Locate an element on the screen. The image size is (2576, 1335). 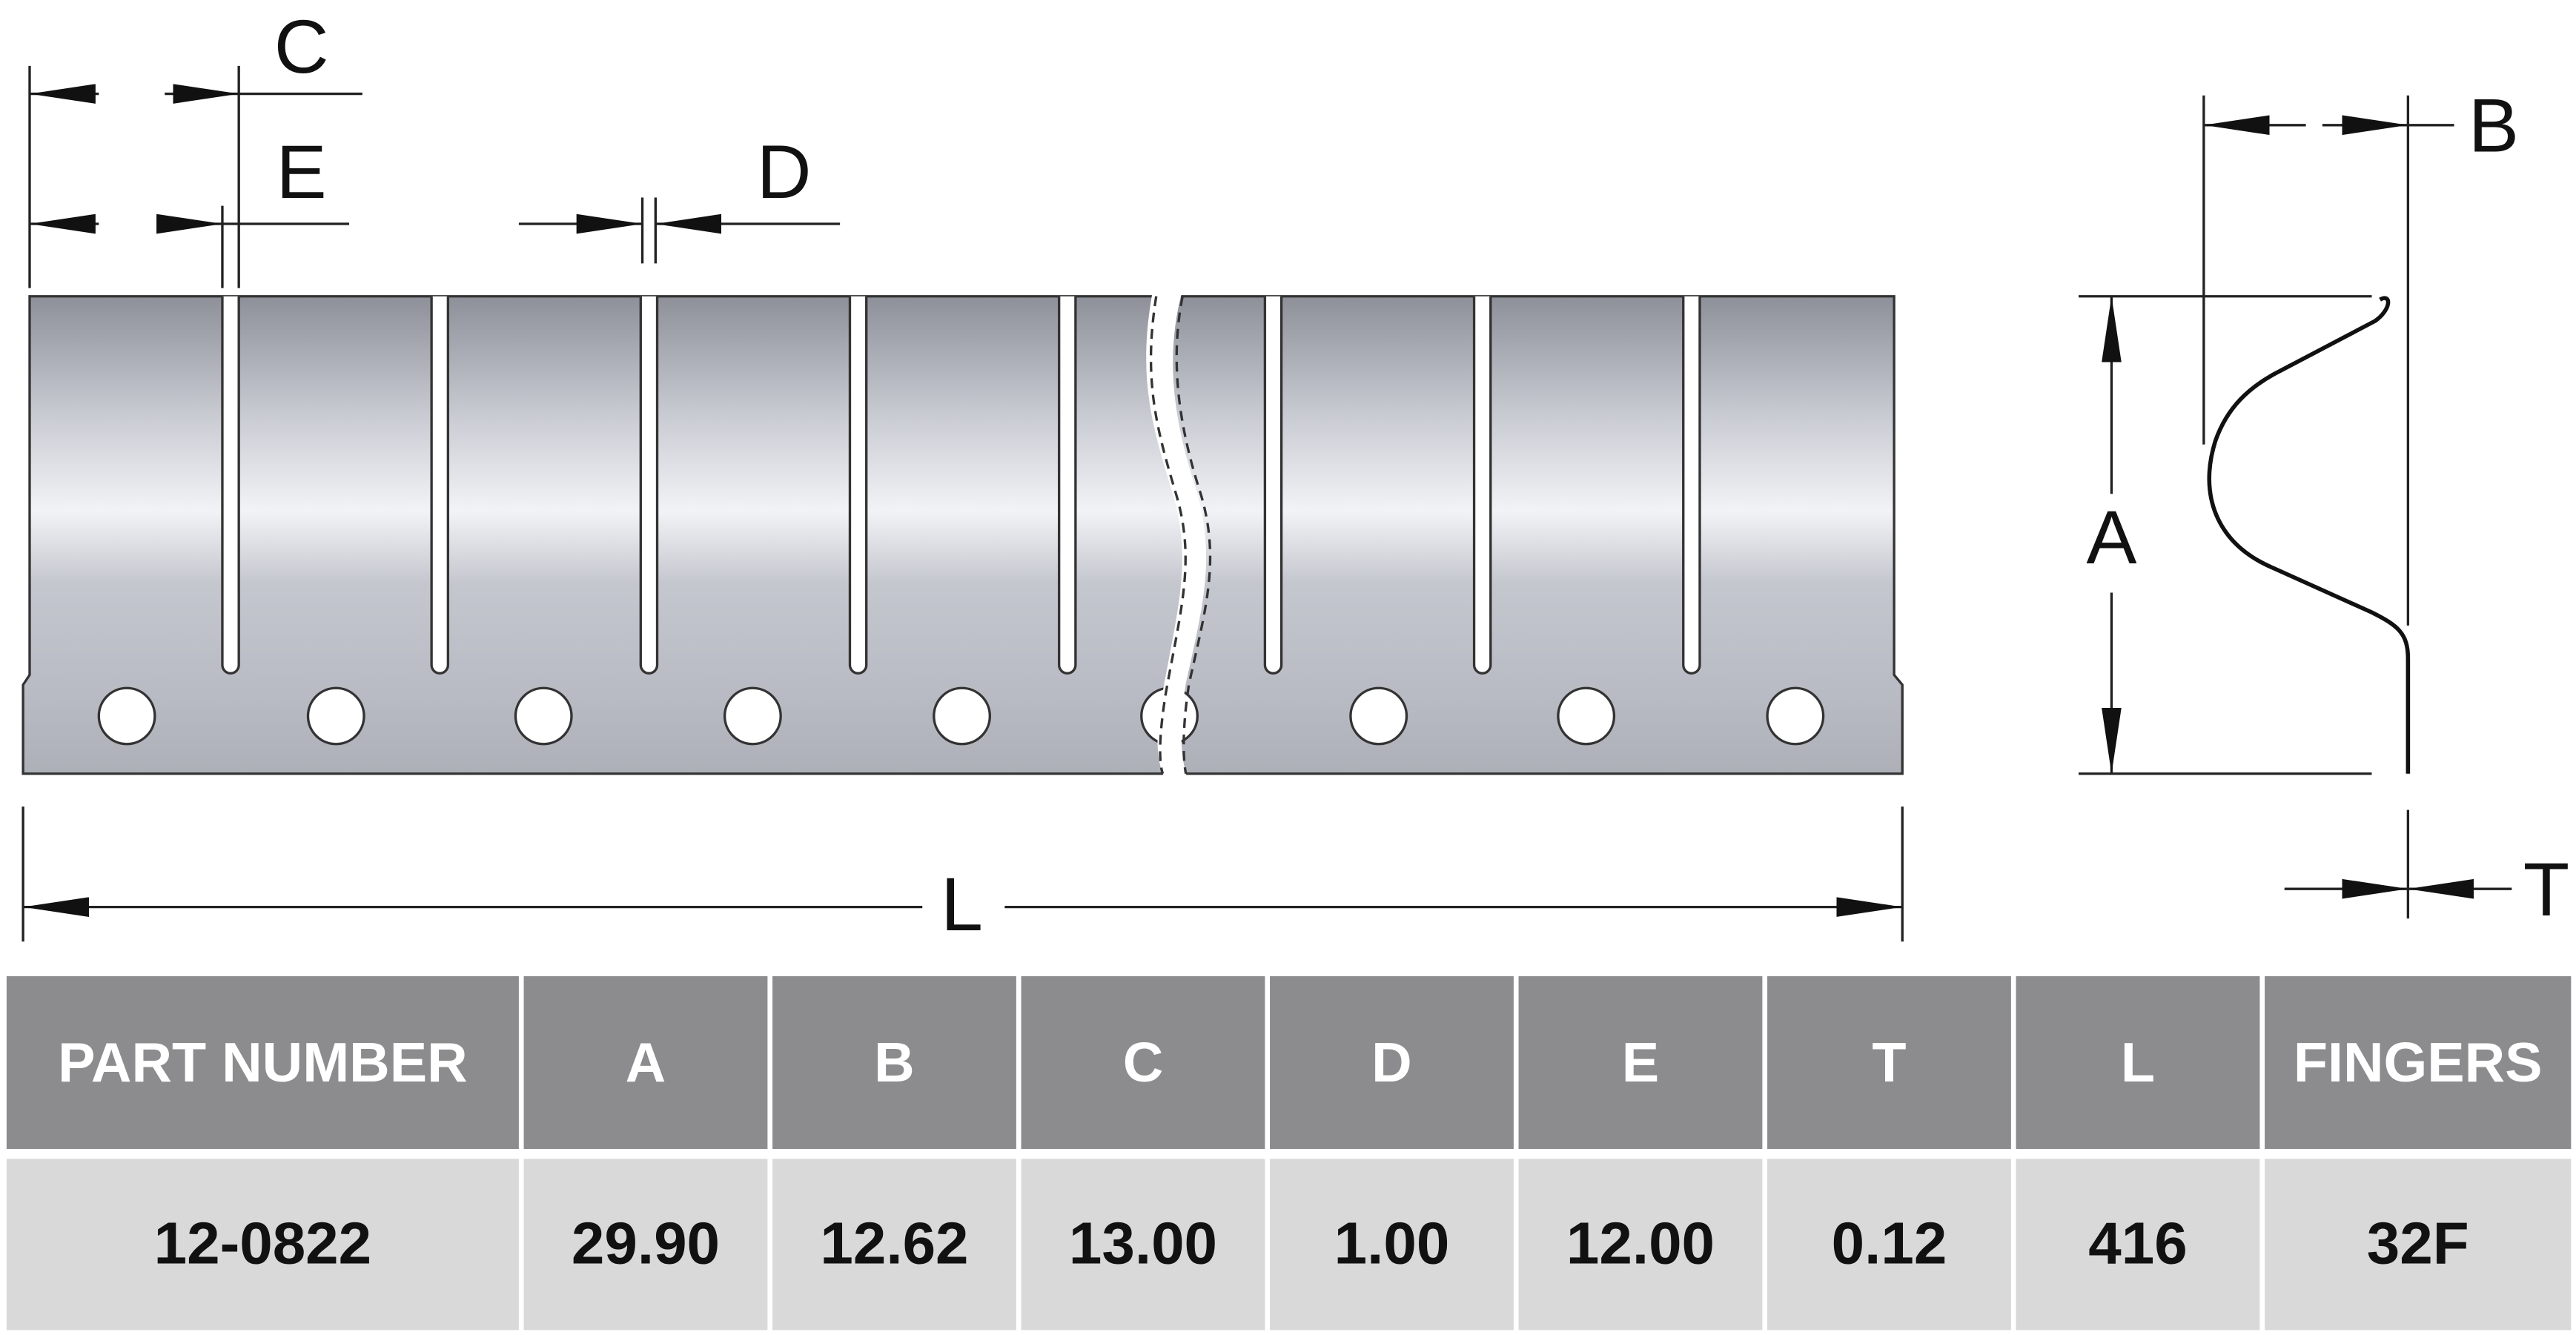
dim-label: D is located at coordinates (784, 172).